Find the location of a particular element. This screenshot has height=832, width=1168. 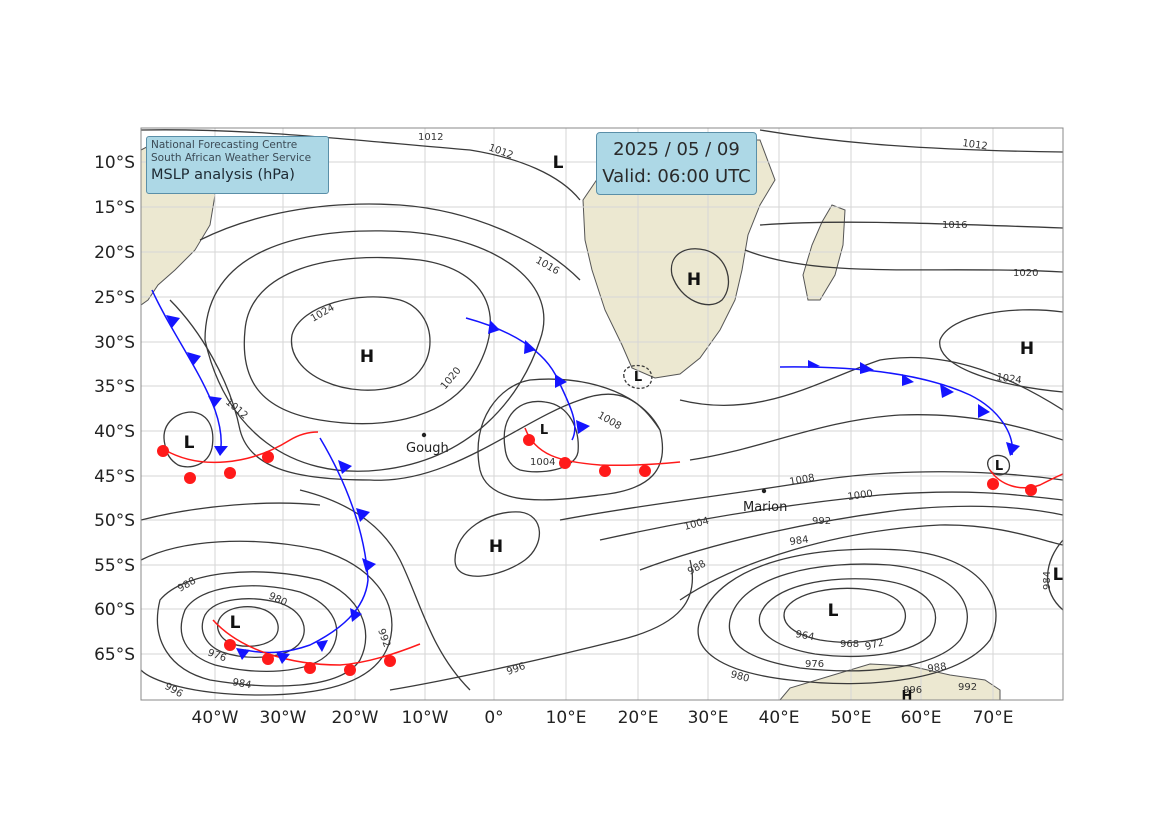

isobar-1020-east is located at coordinates (903, 261).